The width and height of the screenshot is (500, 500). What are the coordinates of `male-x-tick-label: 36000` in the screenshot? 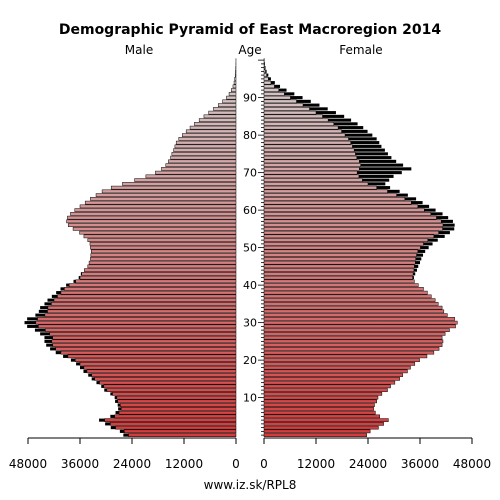 It's located at (80, 464).